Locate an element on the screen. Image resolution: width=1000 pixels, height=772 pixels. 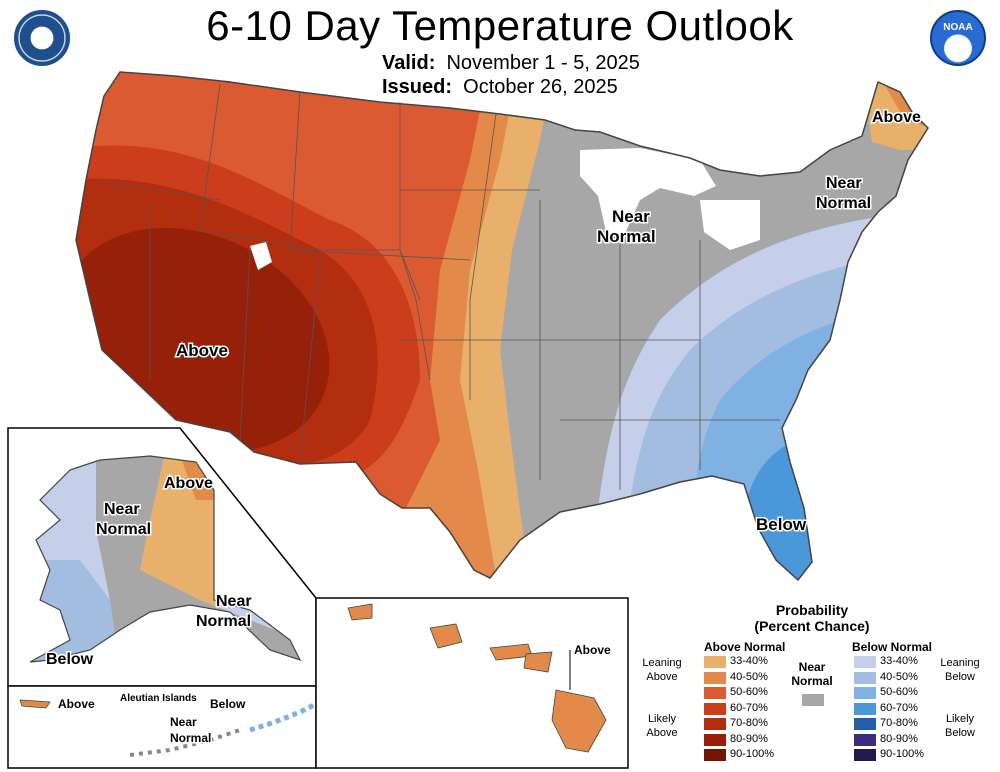
legend-above-bin-label: 40-50% is located at coordinates (749, 676).